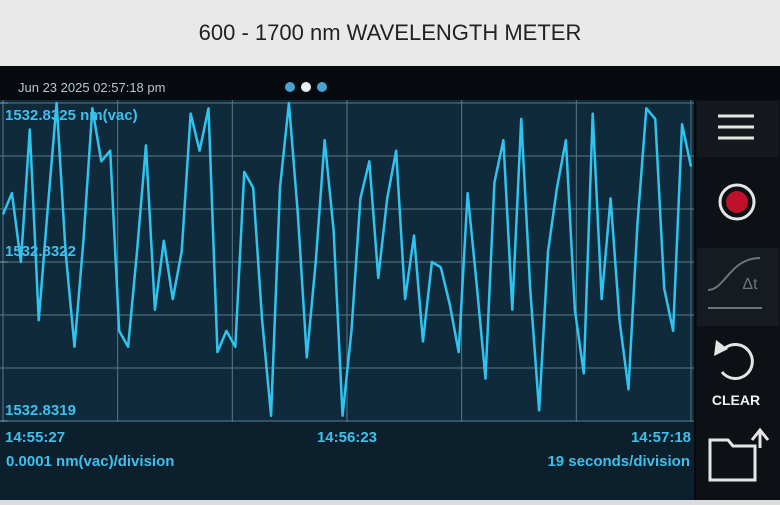  Describe the element at coordinates (35, 437) in the screenshot. I see `x-tick-label: 14:55:27` at that location.